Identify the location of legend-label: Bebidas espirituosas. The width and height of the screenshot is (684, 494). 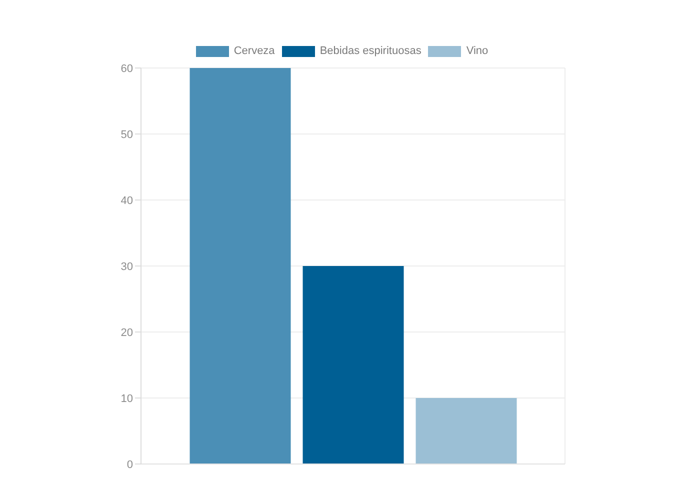
(371, 51).